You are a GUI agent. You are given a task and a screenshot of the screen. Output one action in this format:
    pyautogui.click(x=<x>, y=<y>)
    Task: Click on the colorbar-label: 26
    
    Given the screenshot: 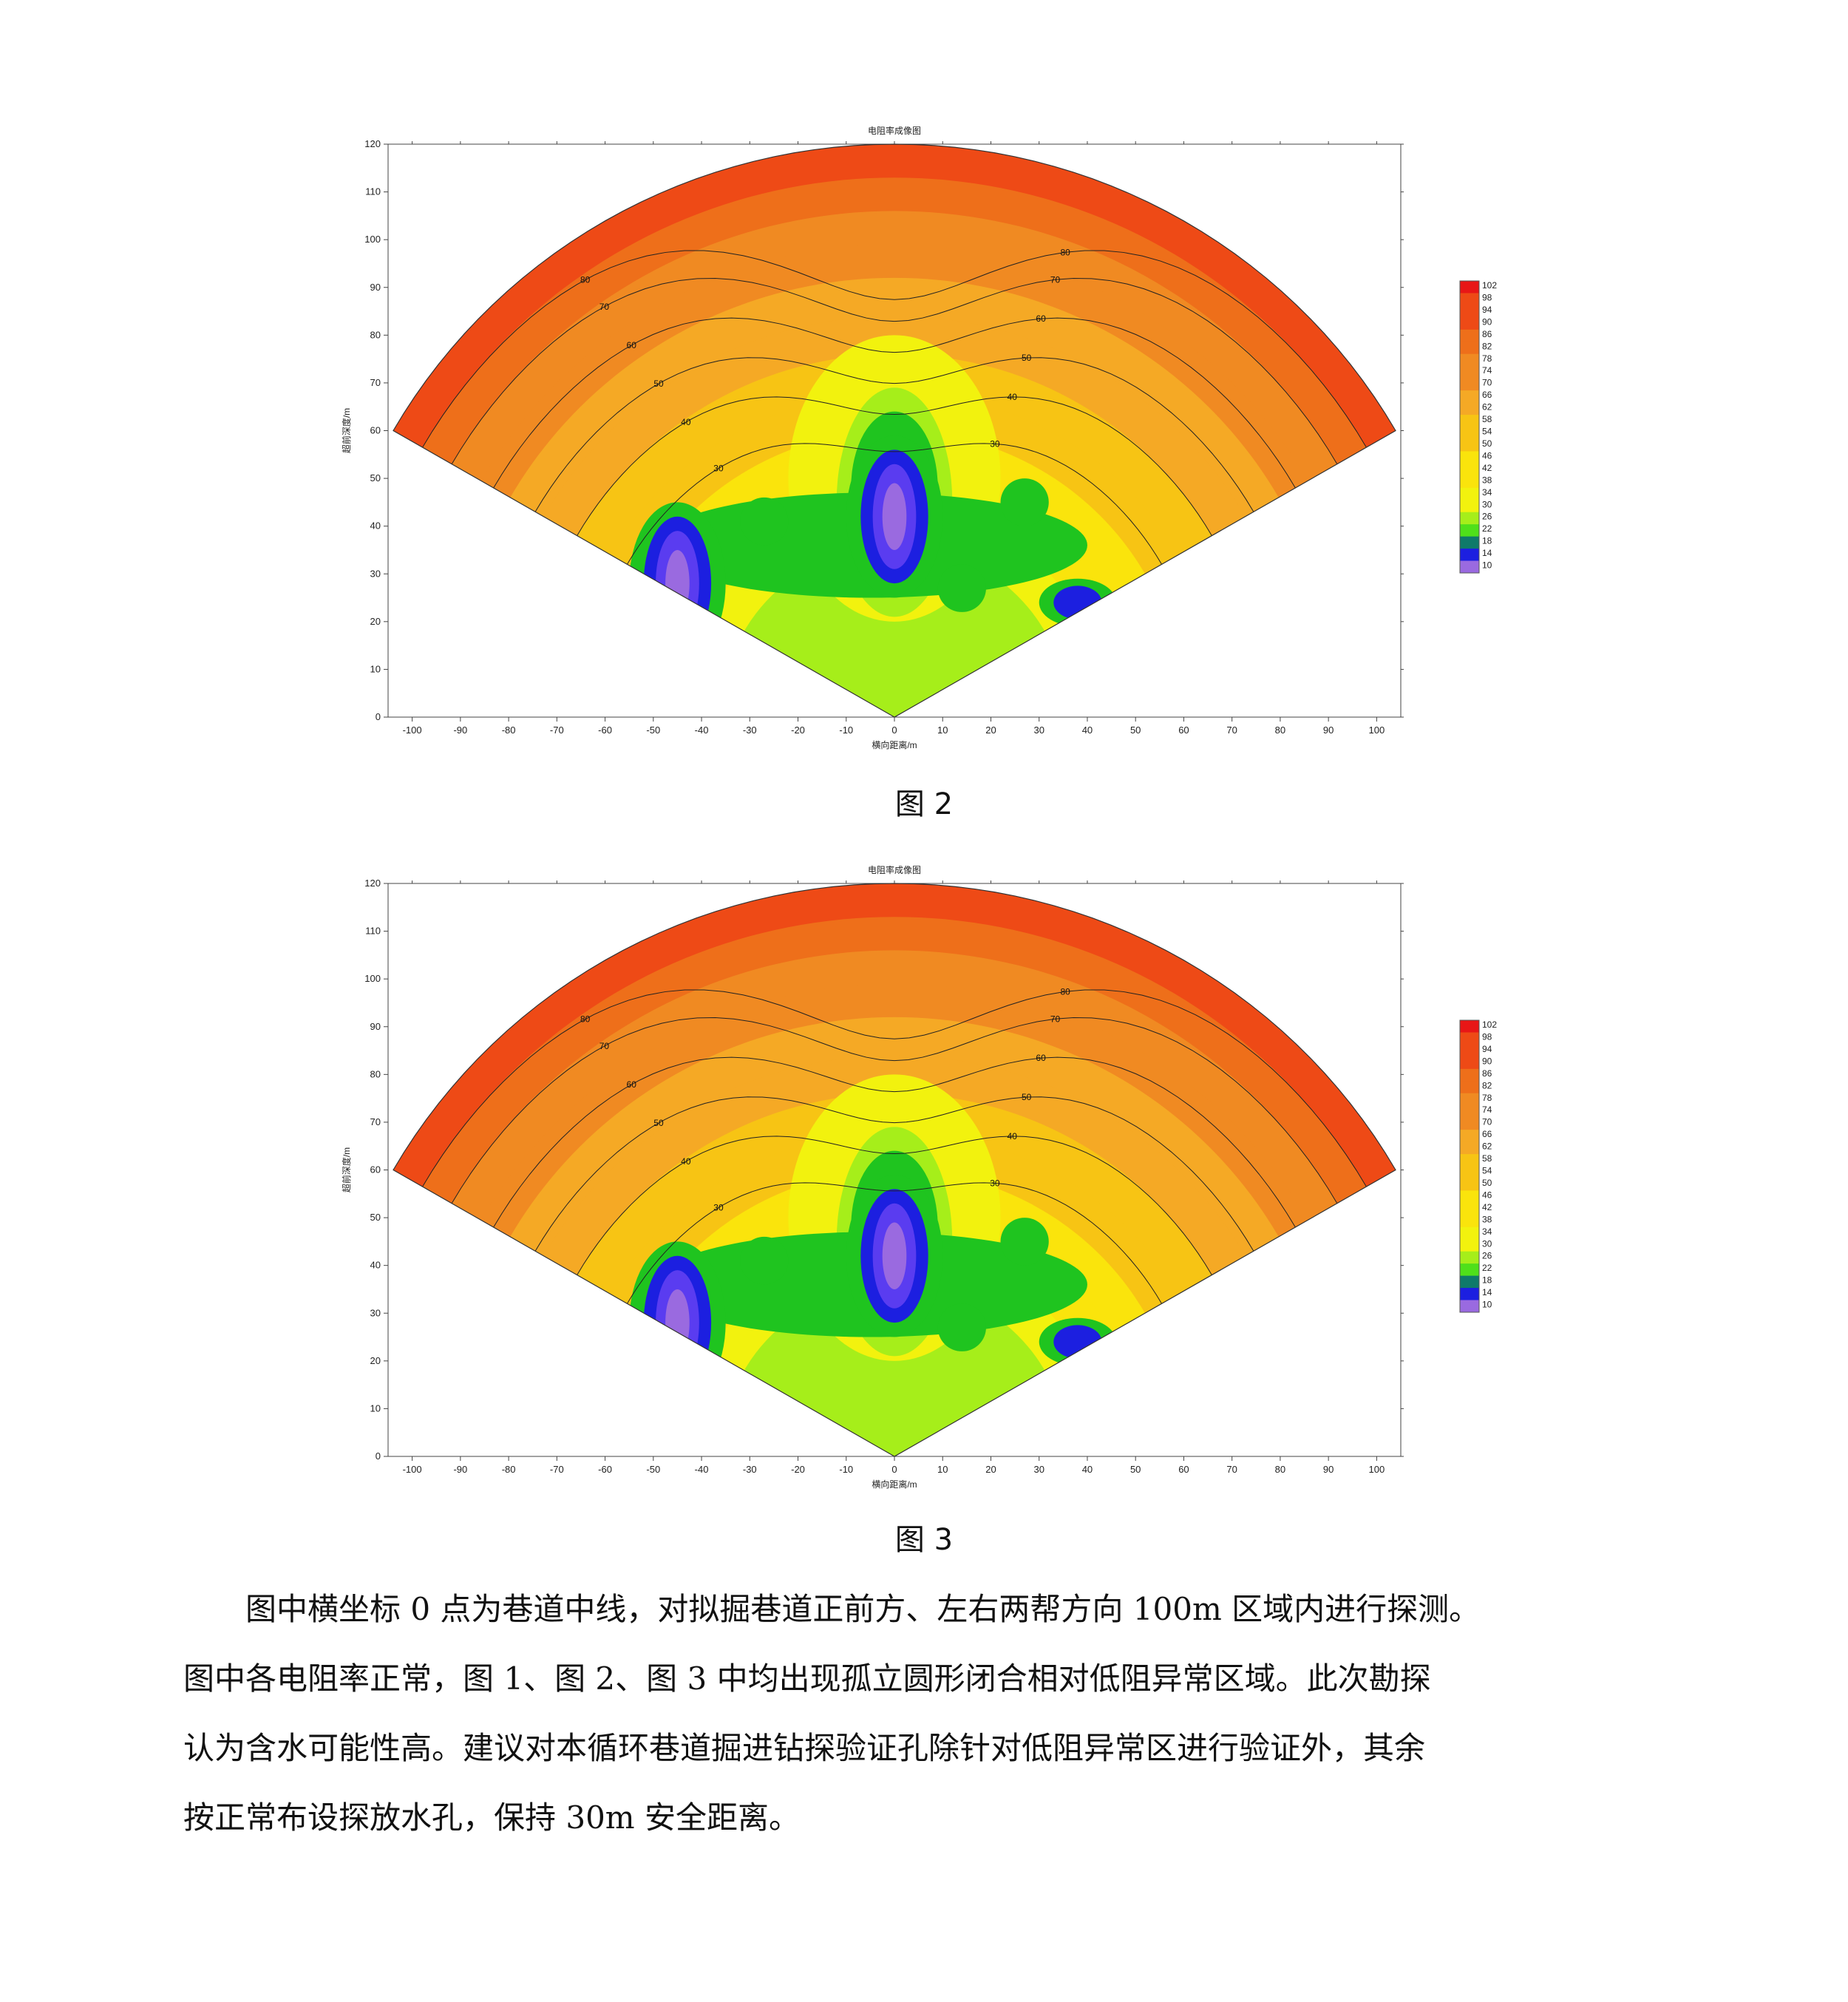 What is the action you would take?
    pyautogui.click(x=1487, y=1256)
    